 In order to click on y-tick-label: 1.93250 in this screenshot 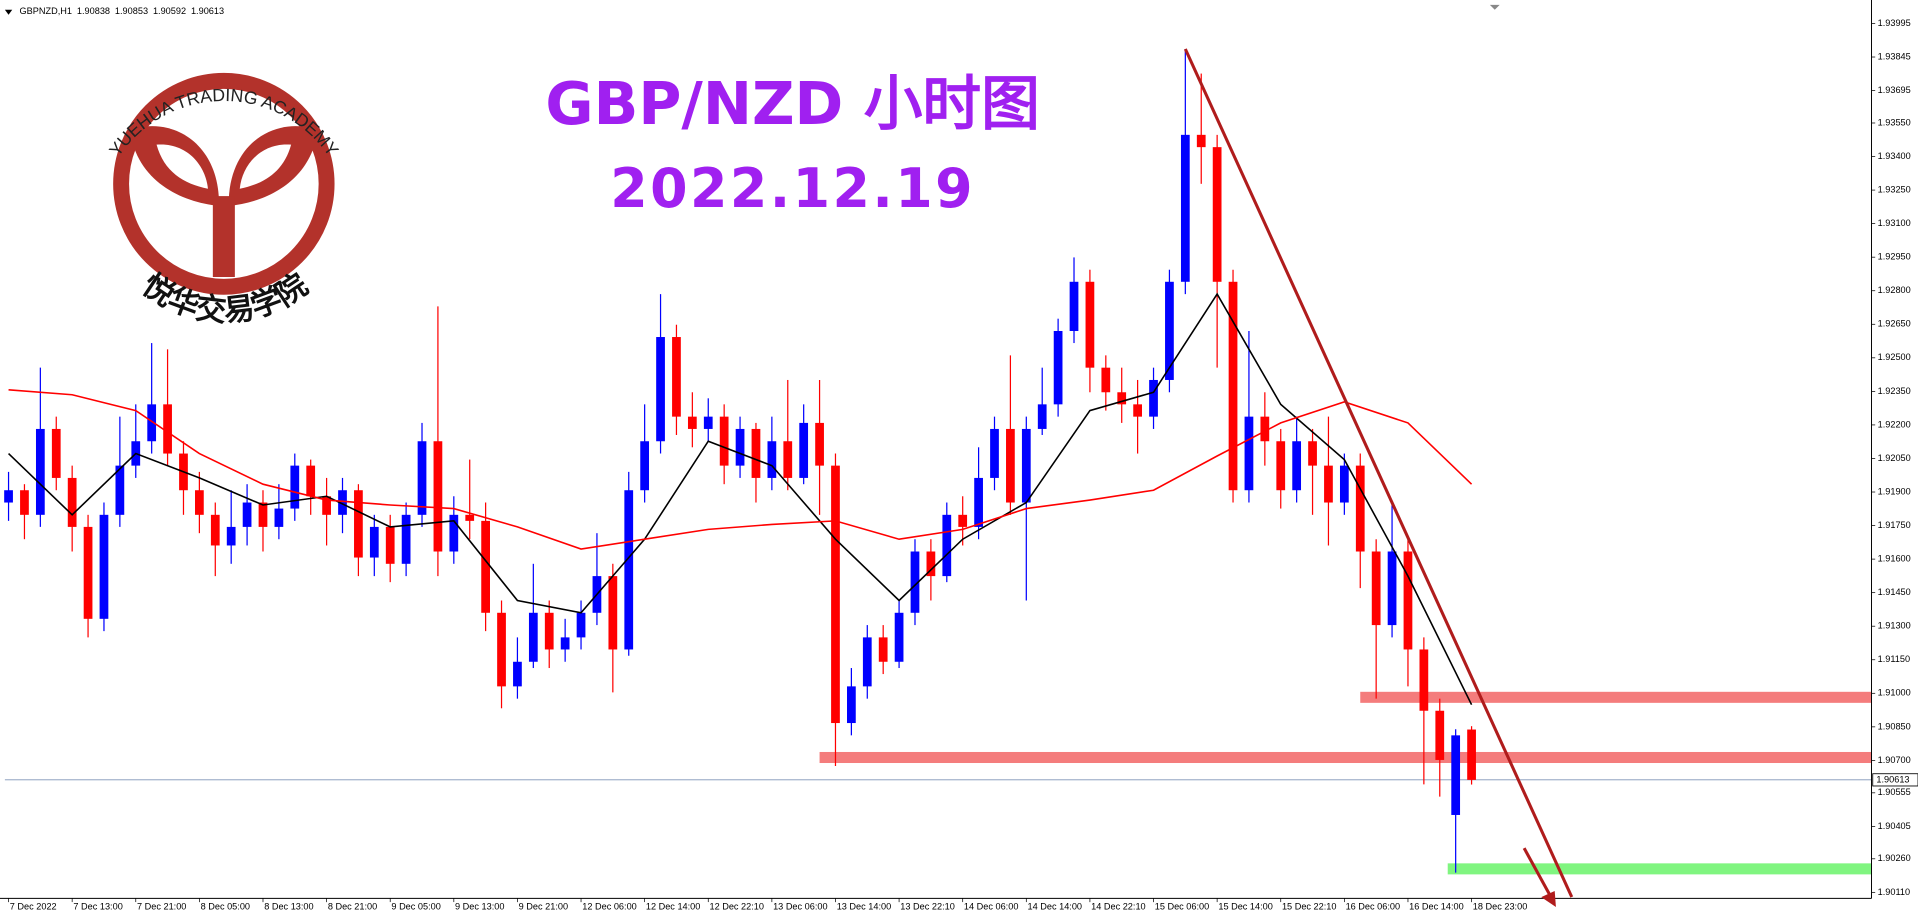, I will do `click(1894, 190)`.